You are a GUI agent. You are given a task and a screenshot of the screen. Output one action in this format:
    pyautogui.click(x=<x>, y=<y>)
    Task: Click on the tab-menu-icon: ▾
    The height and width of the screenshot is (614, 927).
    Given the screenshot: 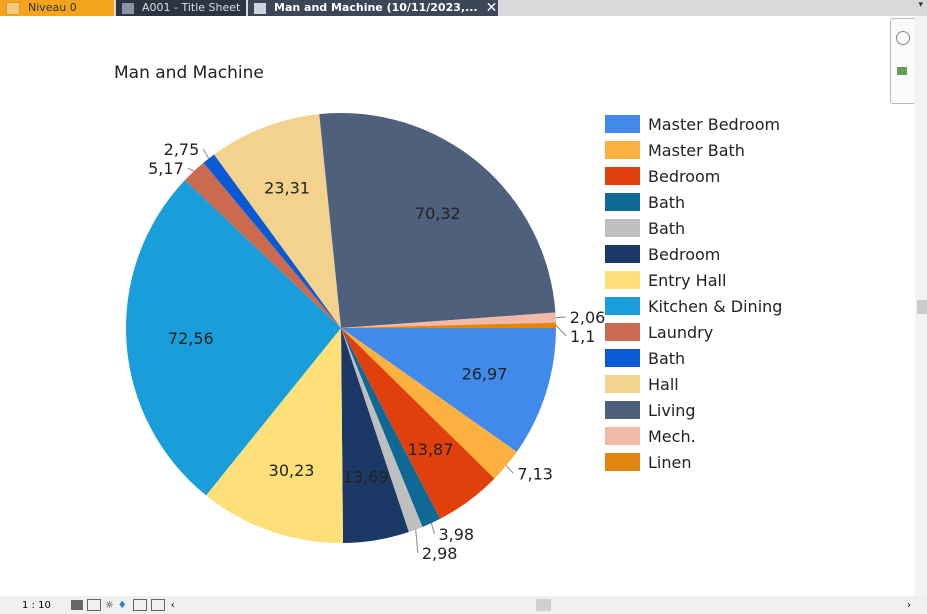 What is the action you would take?
    pyautogui.click(x=920, y=5)
    